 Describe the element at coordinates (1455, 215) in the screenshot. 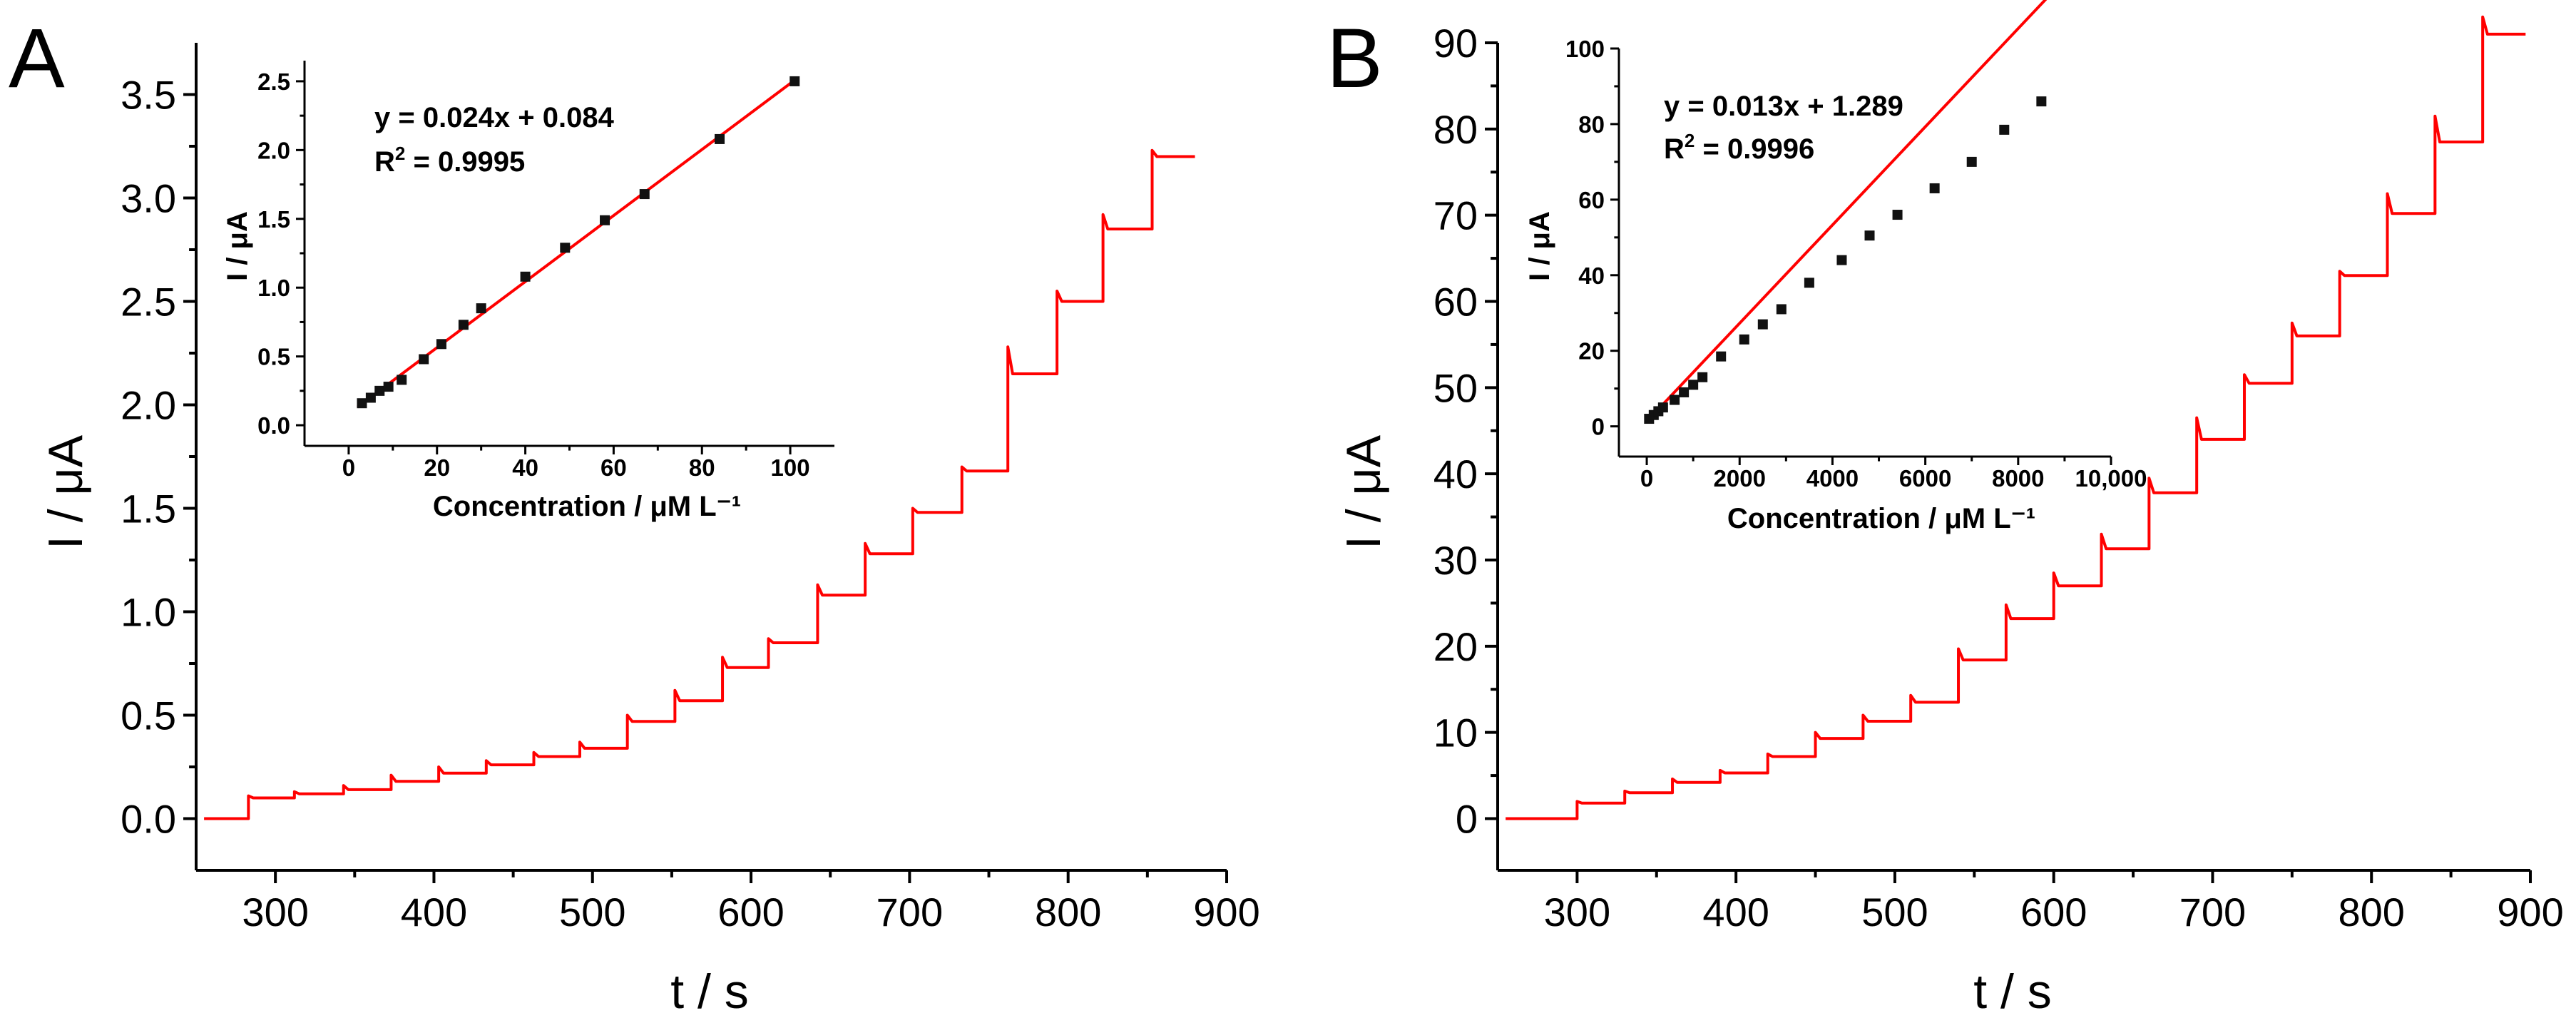

I see `y-tick-label: 70` at that location.